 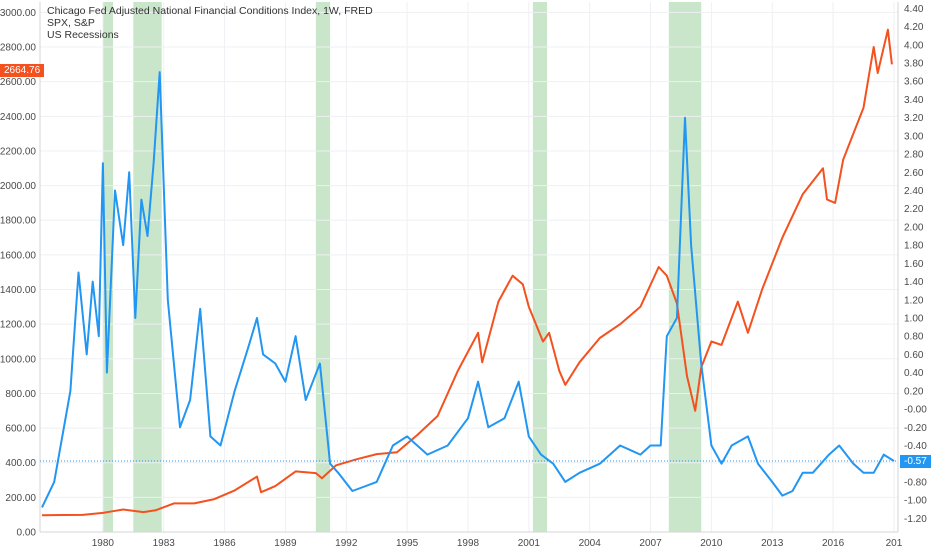 What do you see at coordinates (914, 136) in the screenshot?
I see `right-tick-label: 3.00` at bounding box center [914, 136].